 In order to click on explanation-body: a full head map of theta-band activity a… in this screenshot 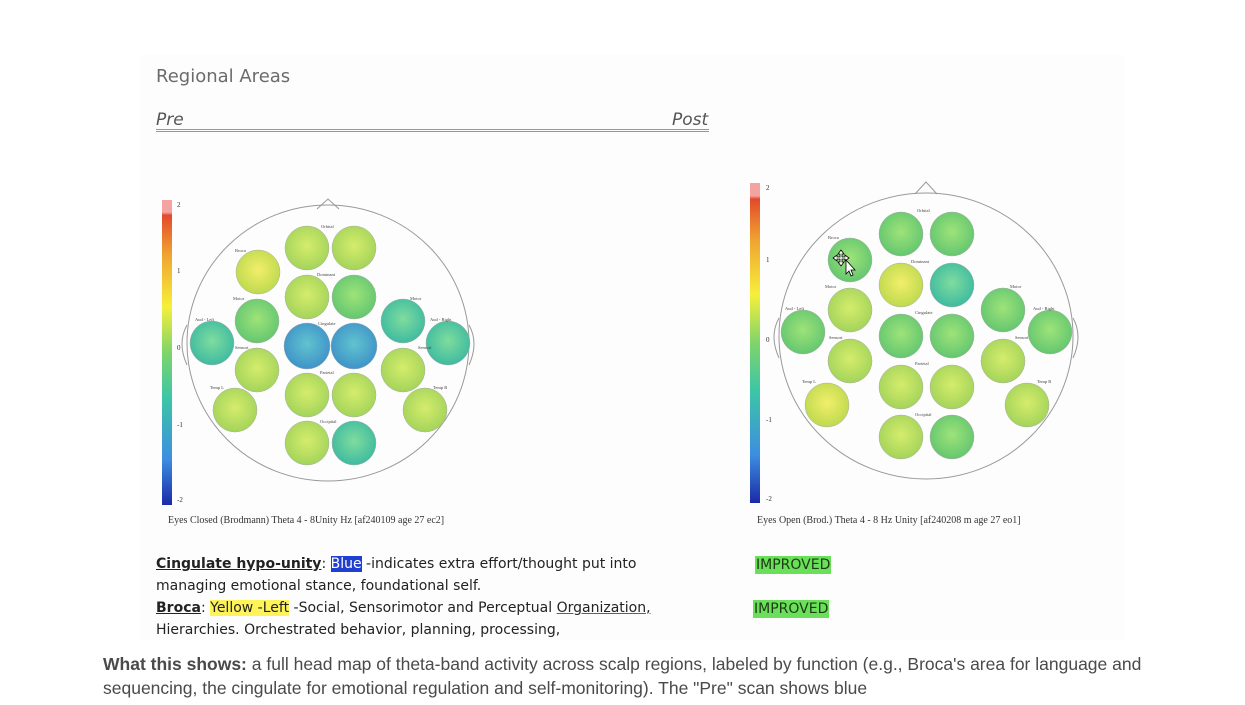, I will do `click(622, 676)`.